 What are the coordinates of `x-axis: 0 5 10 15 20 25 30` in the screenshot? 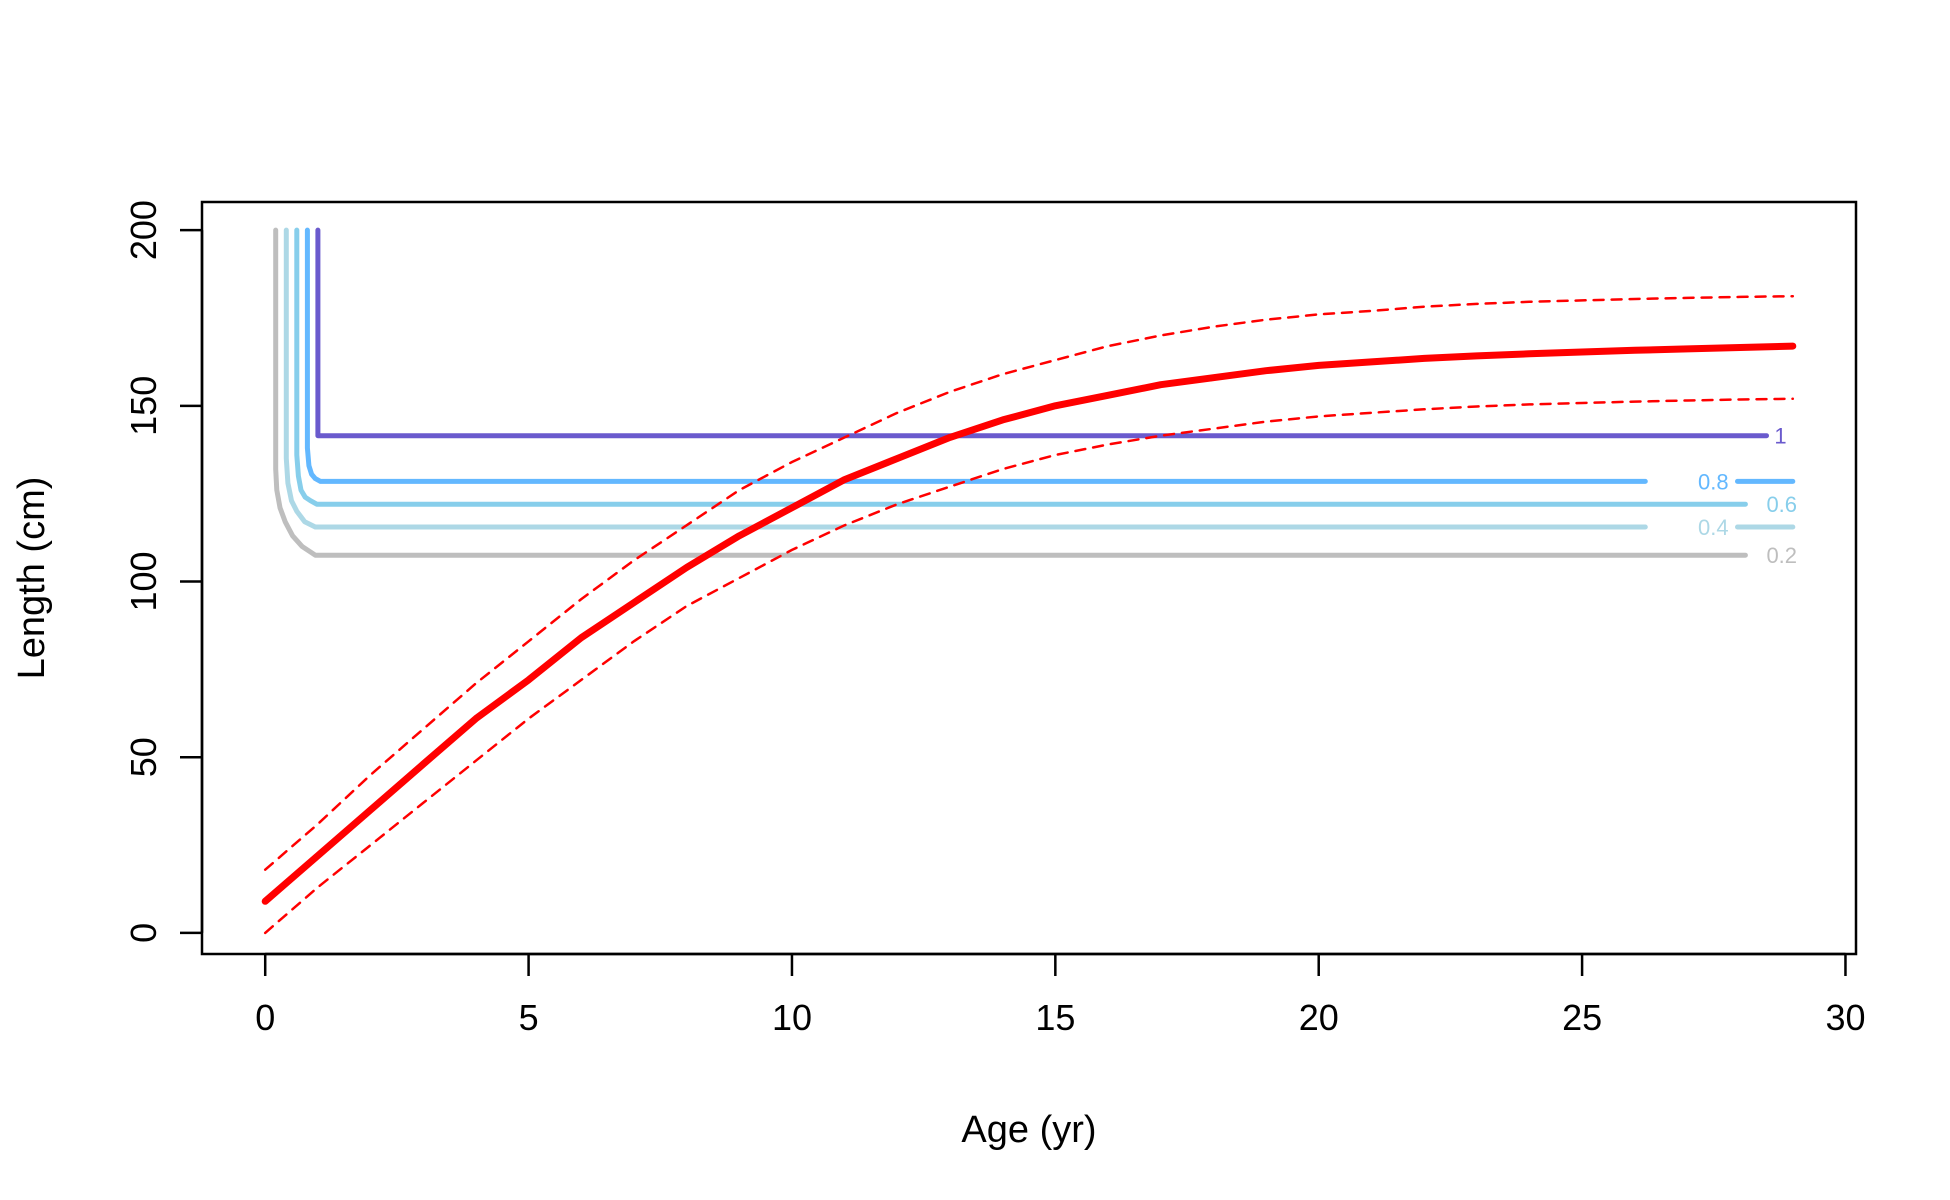 It's located at (1060, 995).